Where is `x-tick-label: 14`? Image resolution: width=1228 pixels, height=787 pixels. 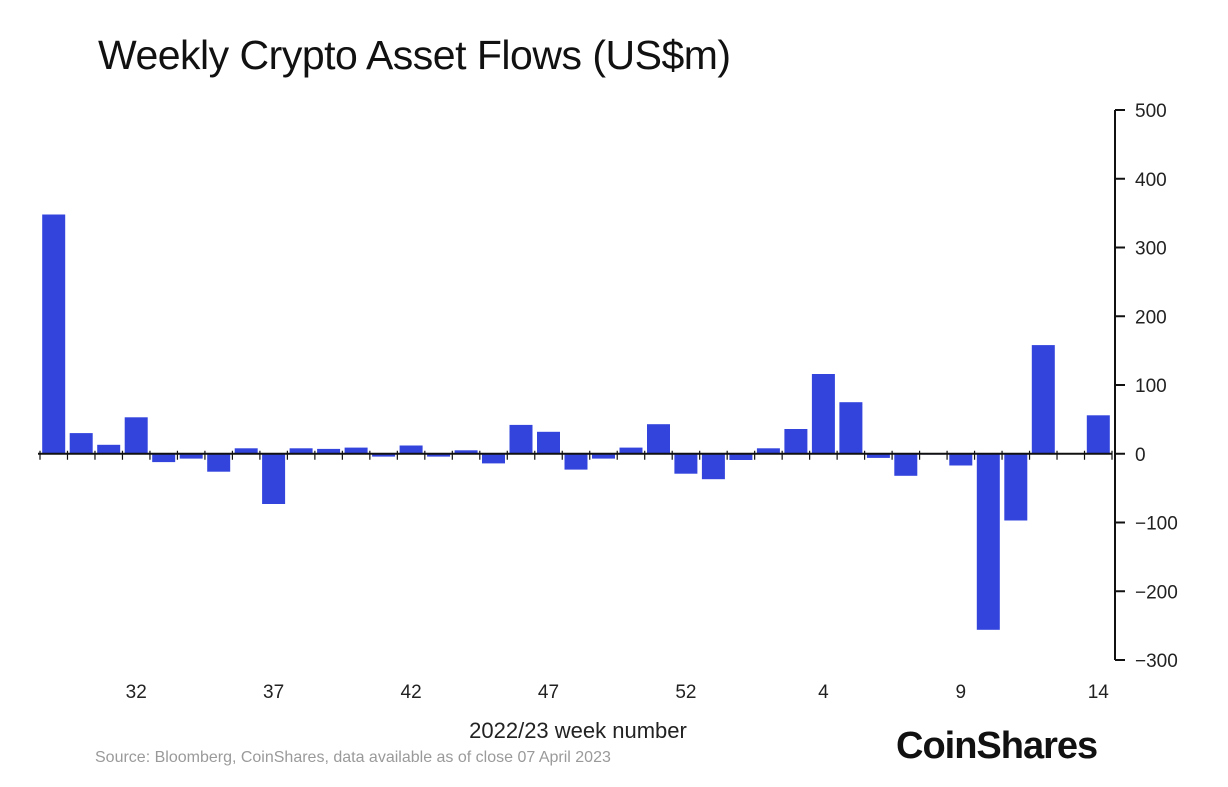
x-tick-label: 14 is located at coordinates (1099, 692).